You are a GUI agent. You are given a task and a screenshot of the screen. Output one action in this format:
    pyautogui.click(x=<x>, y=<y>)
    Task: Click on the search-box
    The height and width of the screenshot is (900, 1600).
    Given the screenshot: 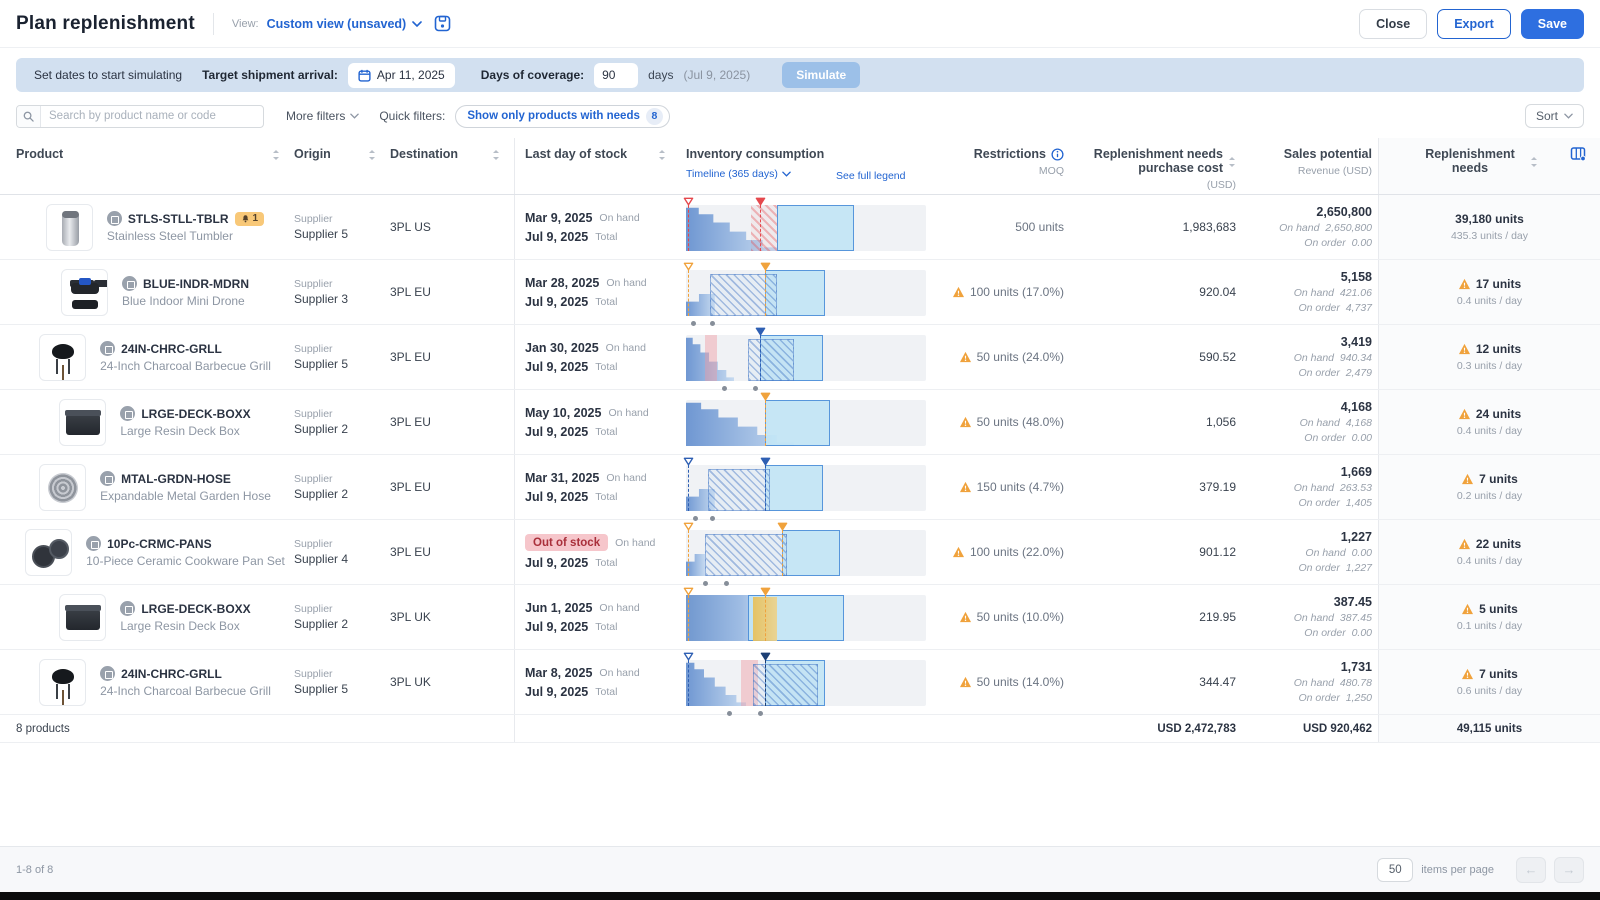 What is the action you would take?
    pyautogui.click(x=140, y=116)
    